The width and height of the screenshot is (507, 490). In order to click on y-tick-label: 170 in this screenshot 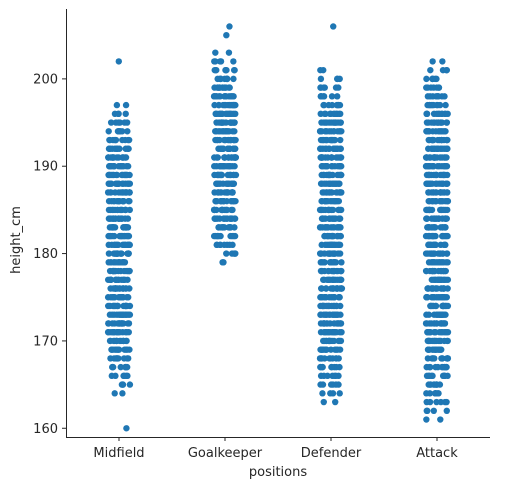, I will do `click(45, 341)`.